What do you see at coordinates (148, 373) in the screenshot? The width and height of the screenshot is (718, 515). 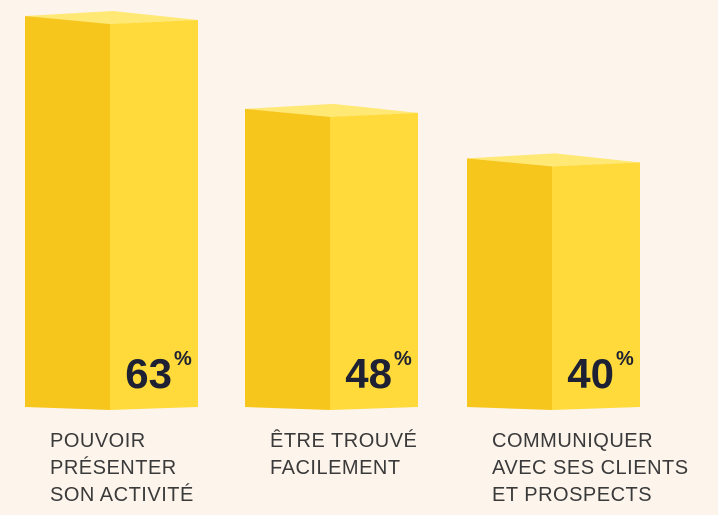 I see `value-label: 63` at bounding box center [148, 373].